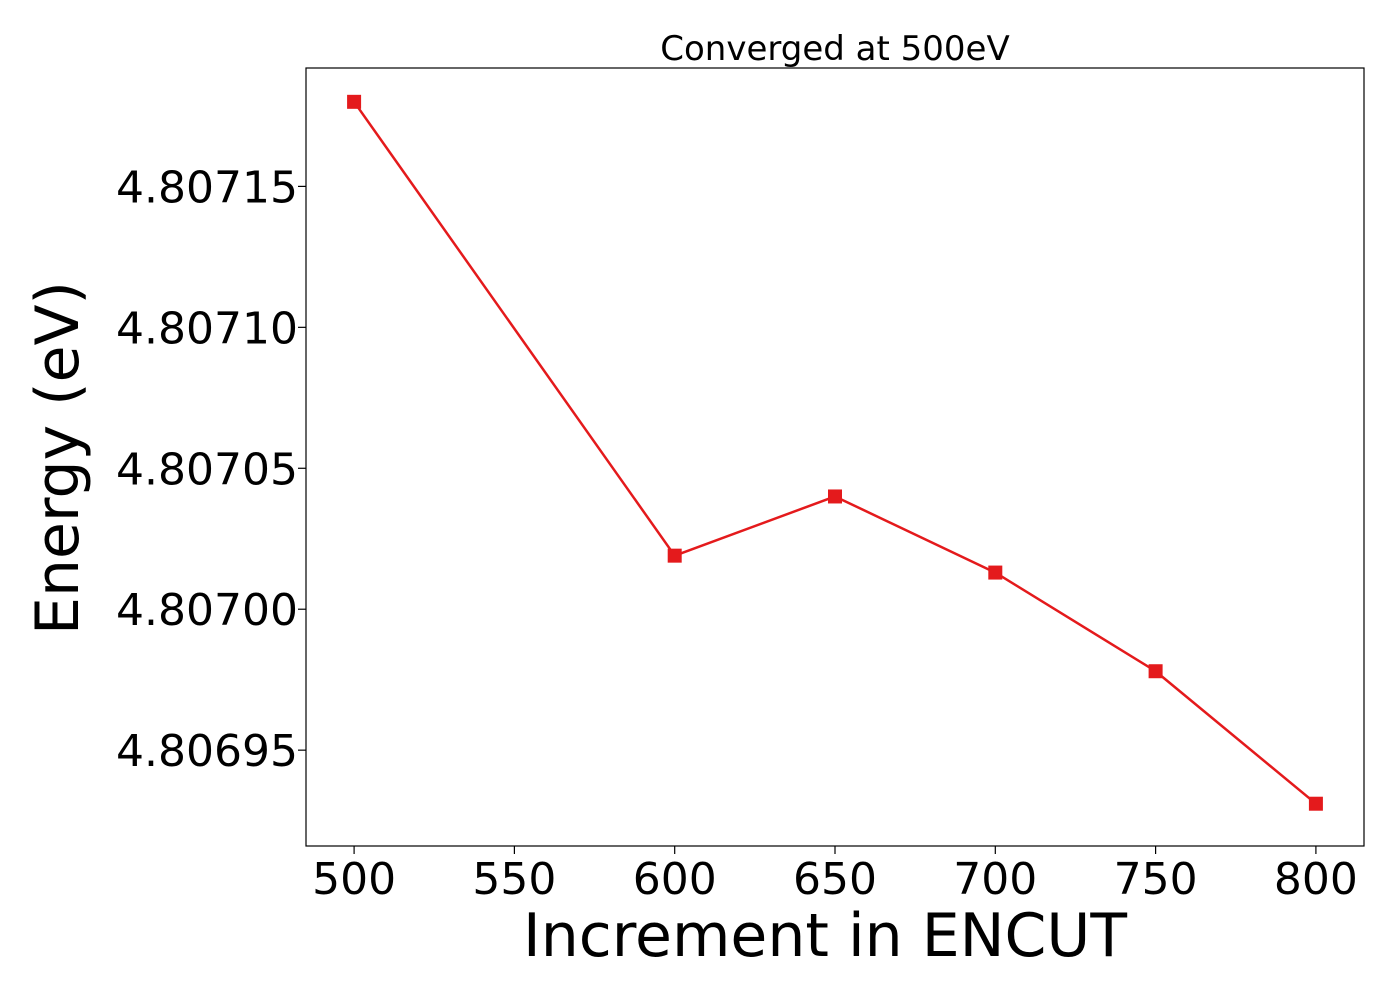 This screenshot has height=1004, width=1400. I want to click on y-tick-label: 4.80700, so click(207, 610).